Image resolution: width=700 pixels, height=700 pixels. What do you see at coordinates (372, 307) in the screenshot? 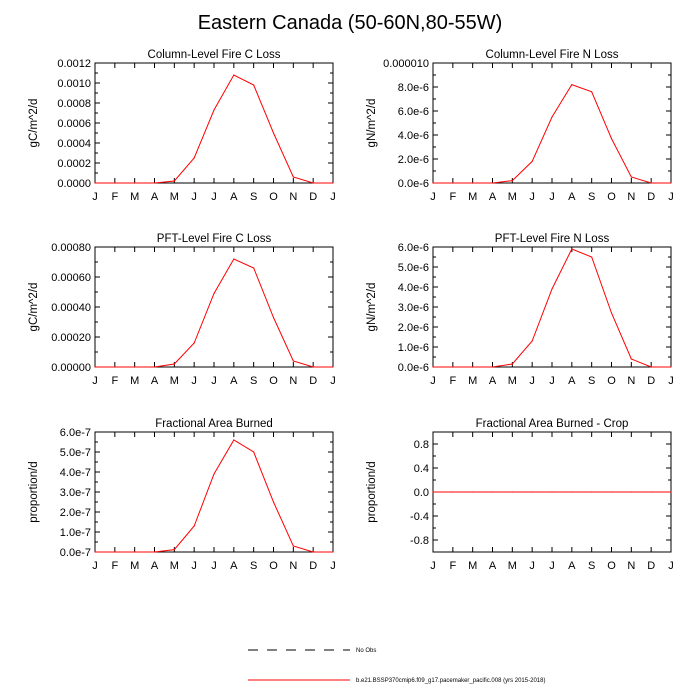
I see `y-axis-label: gN/m^2/d` at bounding box center [372, 307].